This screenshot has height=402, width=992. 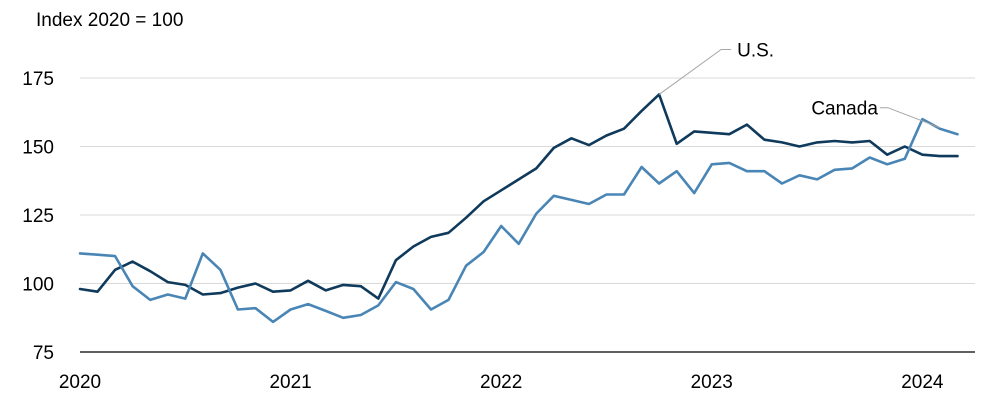 I want to click on x-tick-label: 2022, so click(x=501, y=382).